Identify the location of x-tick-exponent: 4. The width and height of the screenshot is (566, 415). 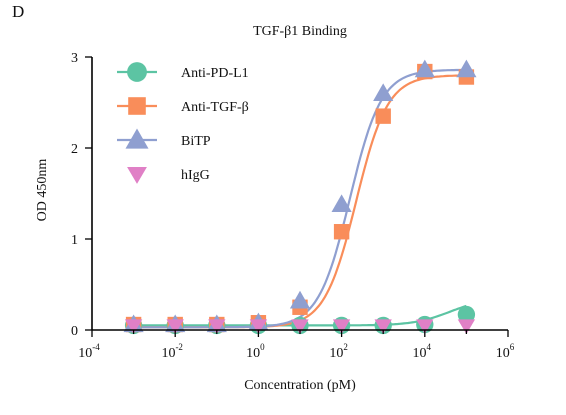
(429, 347).